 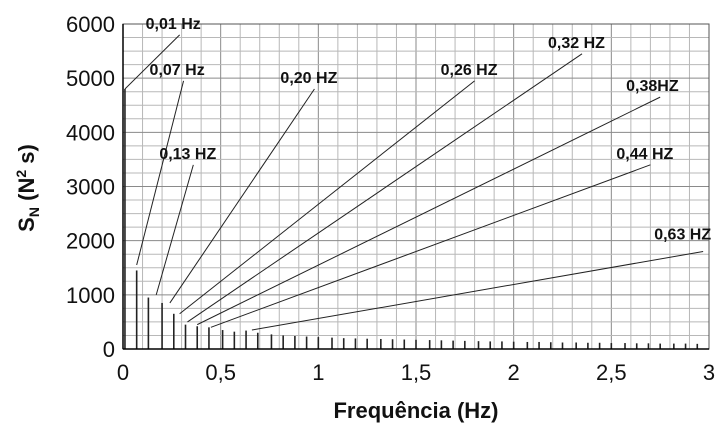 What do you see at coordinates (318, 372) in the screenshot?
I see `x-tick-label: 1` at bounding box center [318, 372].